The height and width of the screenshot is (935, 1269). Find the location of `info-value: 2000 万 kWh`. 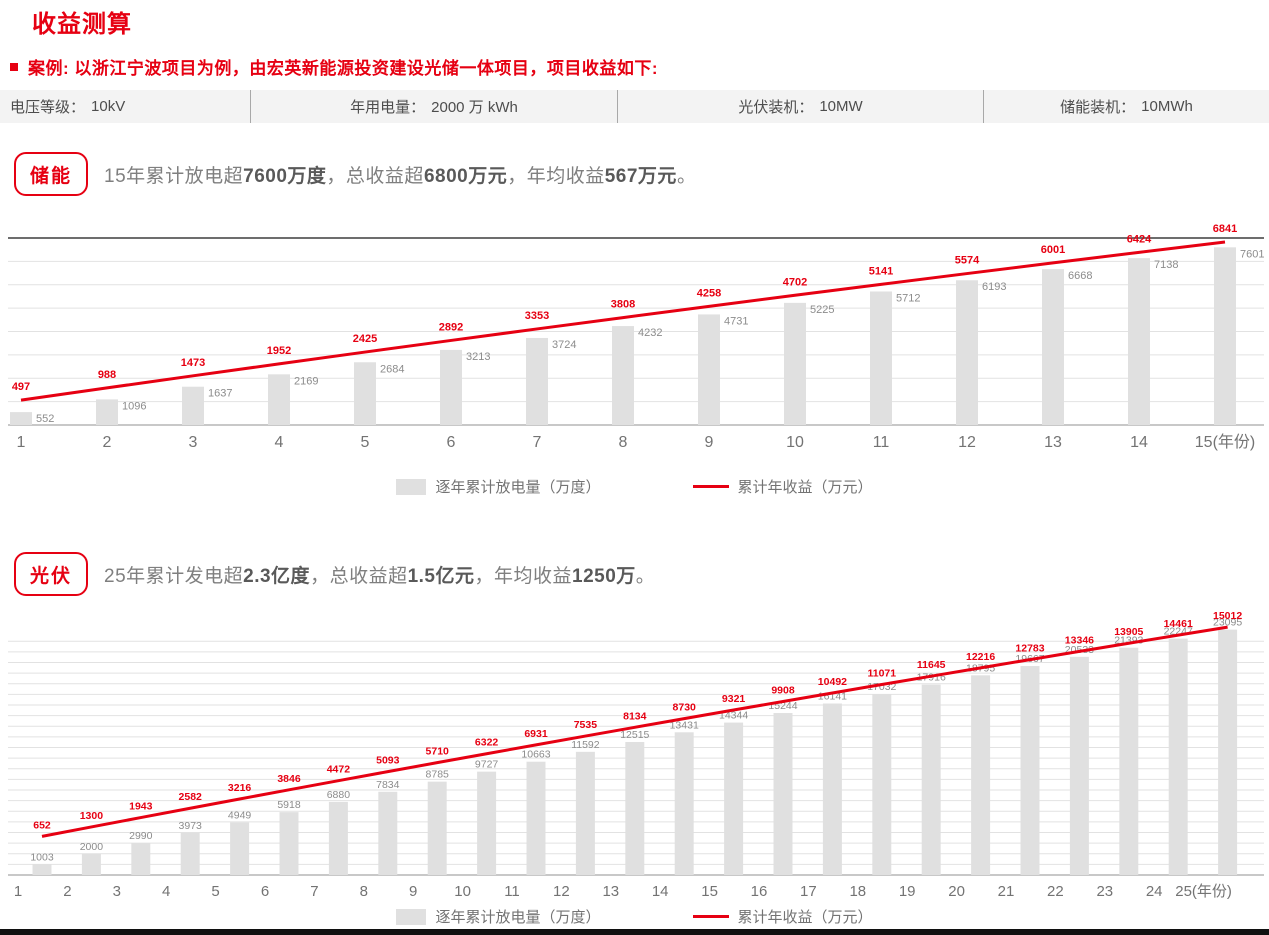

info-value: 2000 万 kWh is located at coordinates (474, 107).